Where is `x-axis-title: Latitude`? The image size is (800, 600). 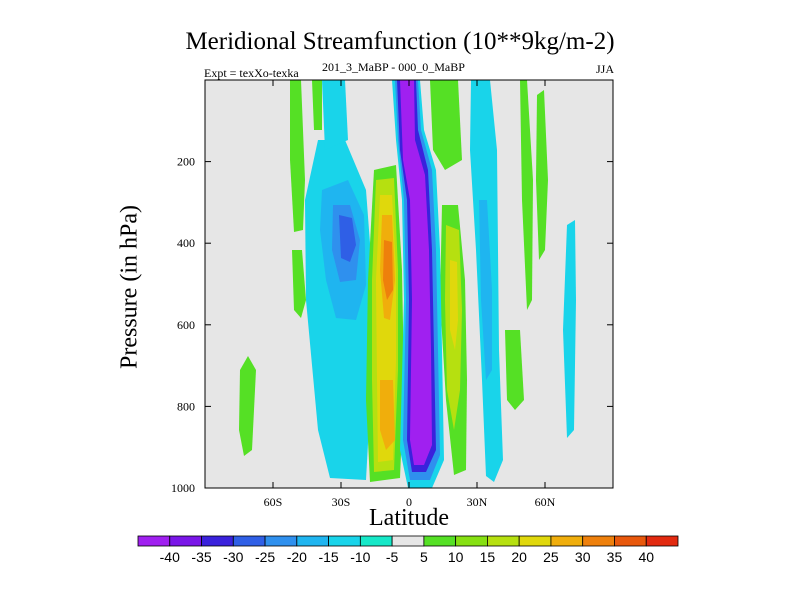
x-axis-title: Latitude is located at coordinates (409, 518).